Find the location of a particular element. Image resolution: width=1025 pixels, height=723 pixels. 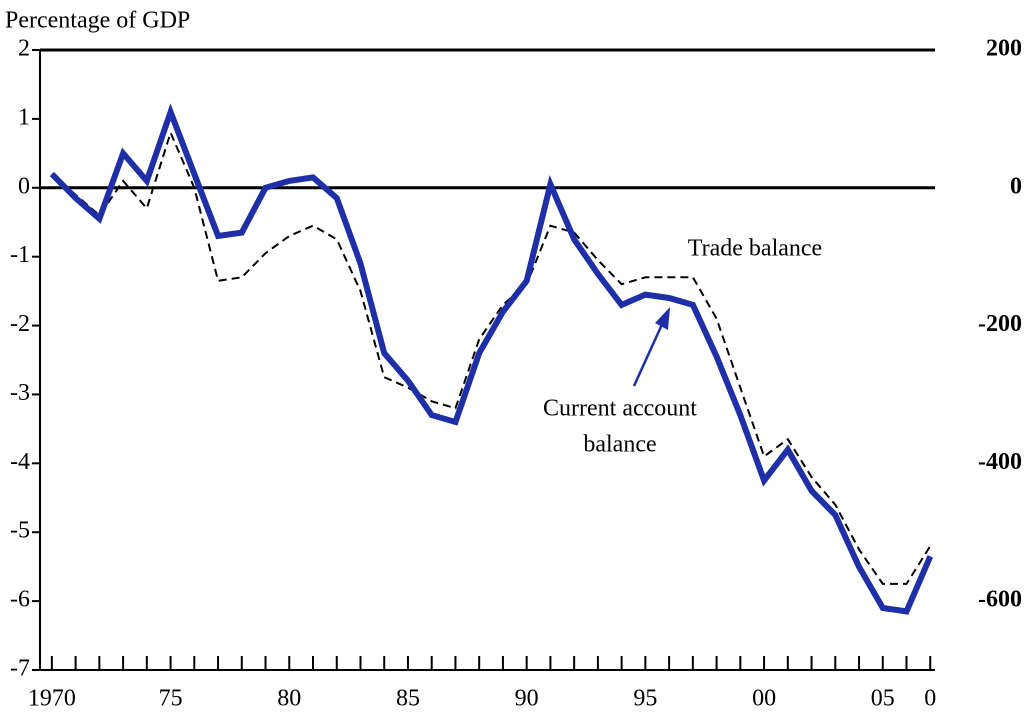

x-tick-label: 0 is located at coordinates (930, 699).